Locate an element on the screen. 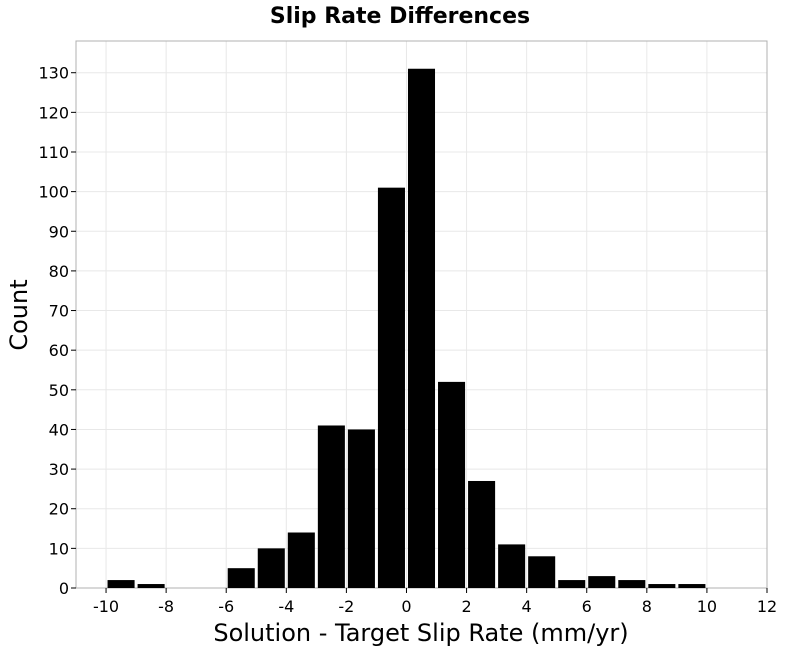 Image resolution: width=800 pixels, height=654 pixels. y-tick-label: 130 is located at coordinates (53, 73).